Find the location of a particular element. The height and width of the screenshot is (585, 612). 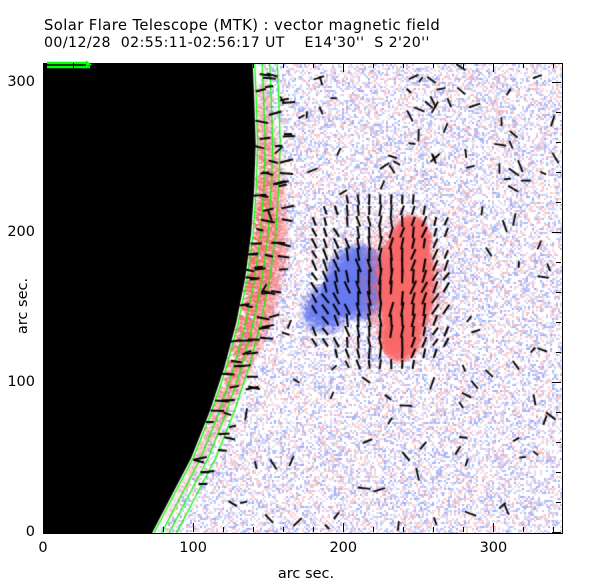

x-axis-title: arc sec. is located at coordinates (306, 574).